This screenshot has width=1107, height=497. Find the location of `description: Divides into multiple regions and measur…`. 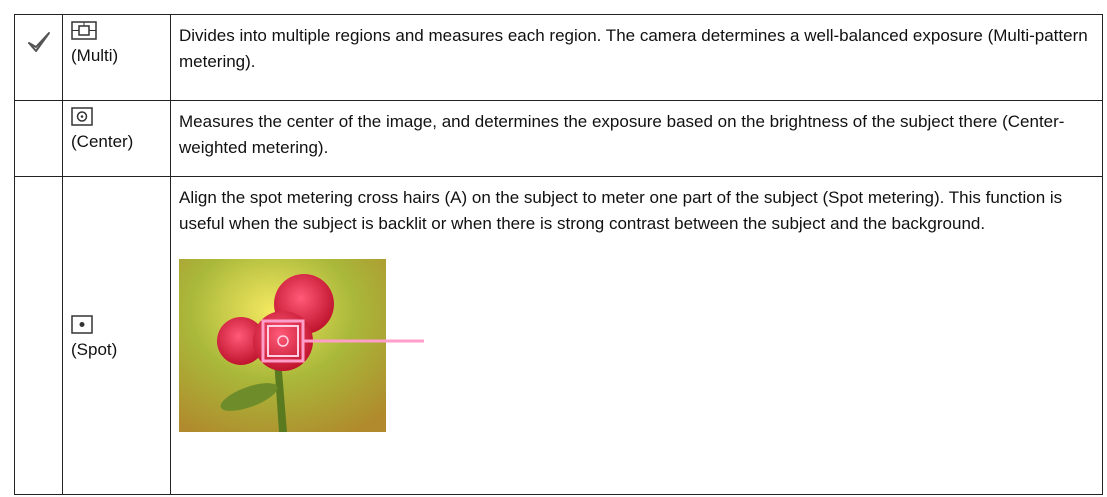

description: Divides into multiple regions and measur… is located at coordinates (636, 57).